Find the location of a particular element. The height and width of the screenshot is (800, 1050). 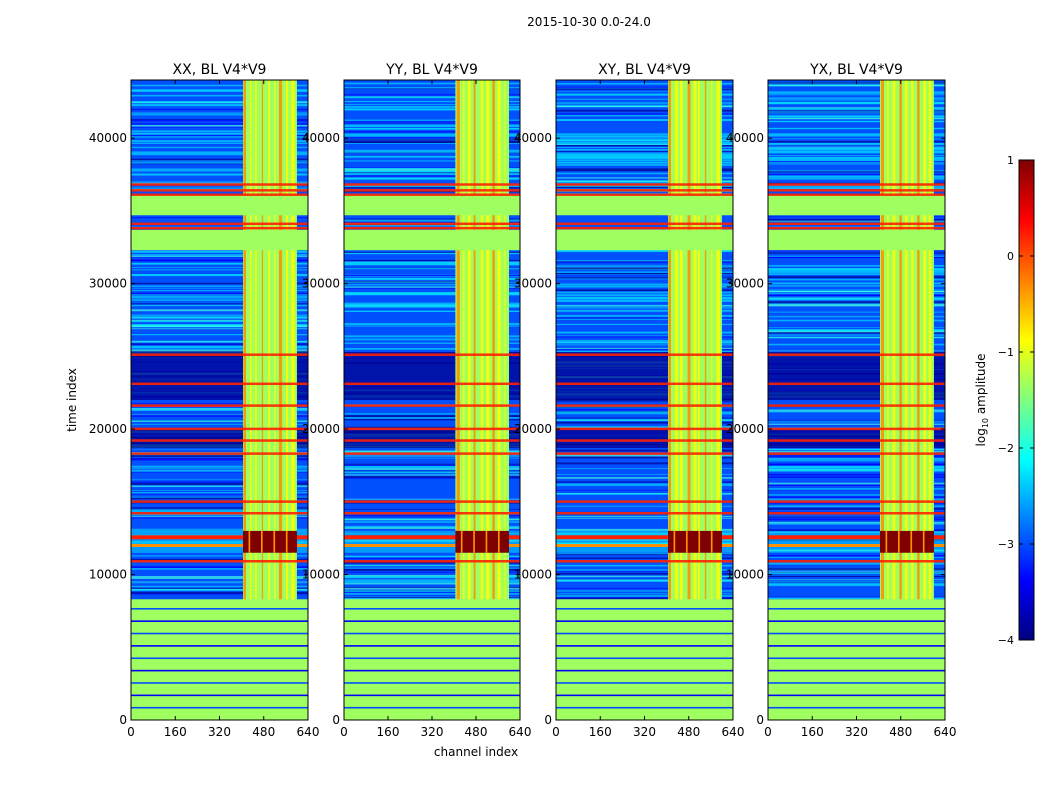

burst-line is located at coordinates (644, 545).